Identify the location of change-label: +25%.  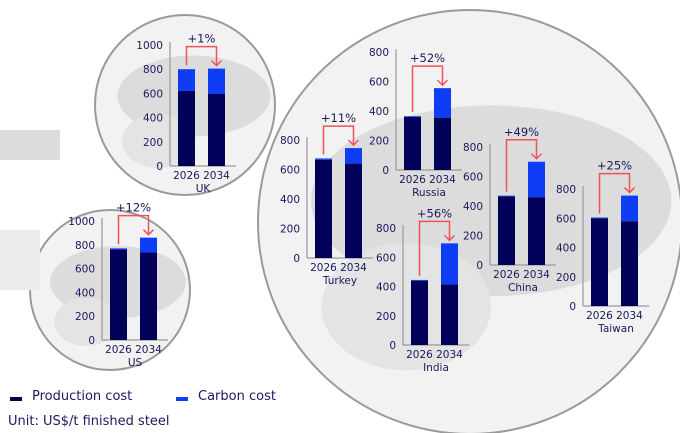
(614, 166).